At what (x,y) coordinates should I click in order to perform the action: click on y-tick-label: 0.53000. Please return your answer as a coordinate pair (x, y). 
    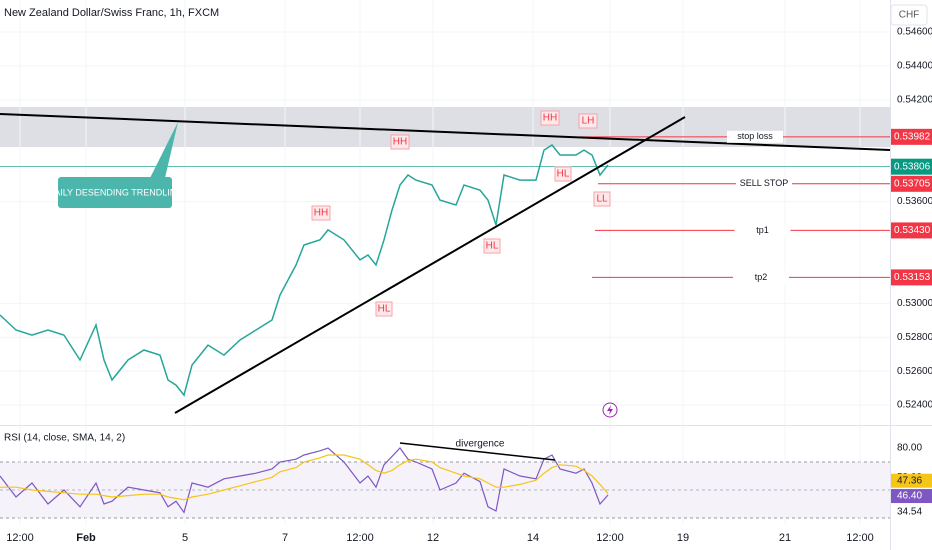
    Looking at the image, I should click on (914, 303).